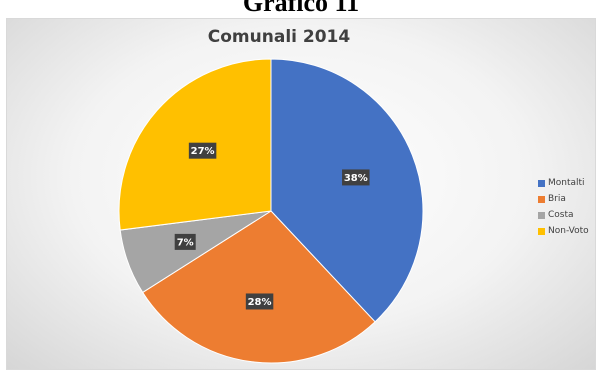 This screenshot has height=374, width=602. I want to click on data-label-text: 27%, so click(203, 151).